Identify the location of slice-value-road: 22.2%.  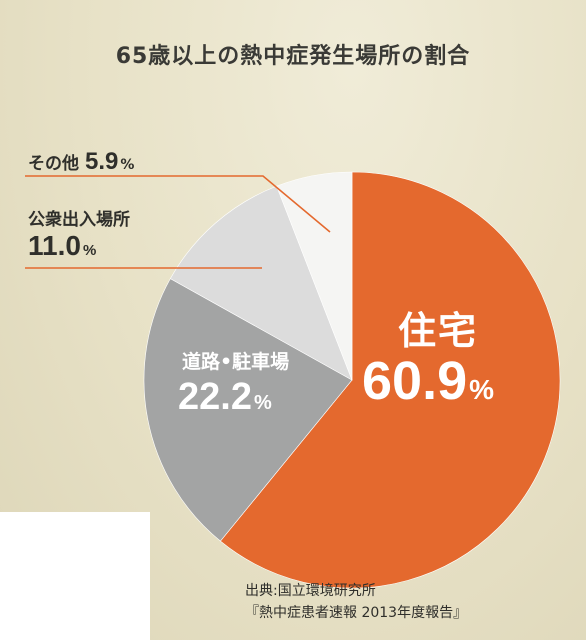
(225, 397).